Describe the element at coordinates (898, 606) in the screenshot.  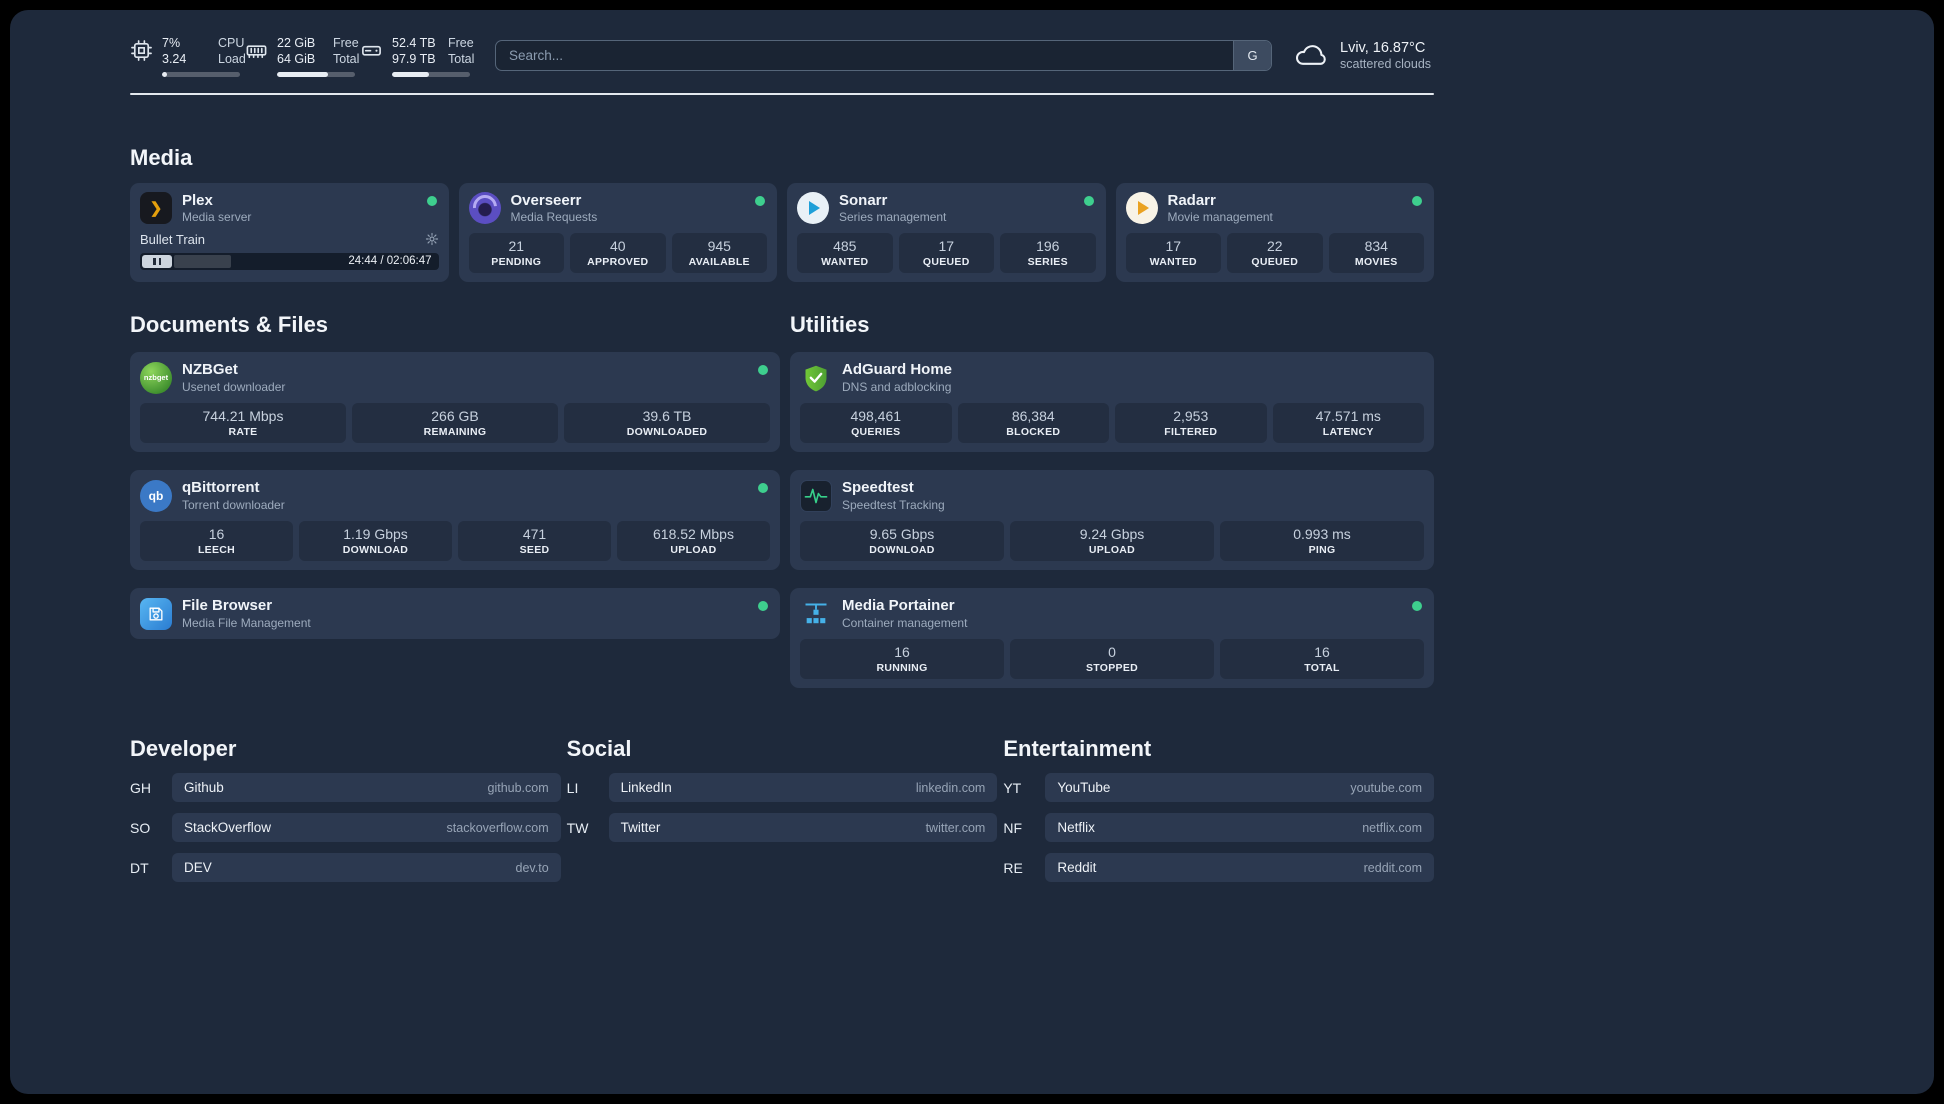
I see `service-name: Media Portainer` at that location.